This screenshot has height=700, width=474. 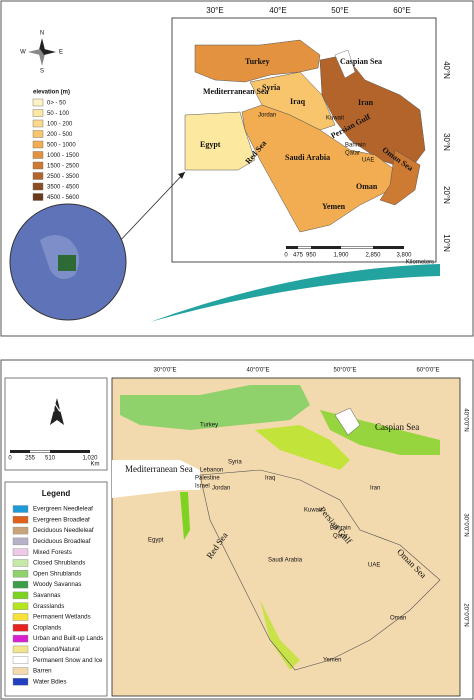 I want to click on legend-title: Legend, so click(x=56, y=493).